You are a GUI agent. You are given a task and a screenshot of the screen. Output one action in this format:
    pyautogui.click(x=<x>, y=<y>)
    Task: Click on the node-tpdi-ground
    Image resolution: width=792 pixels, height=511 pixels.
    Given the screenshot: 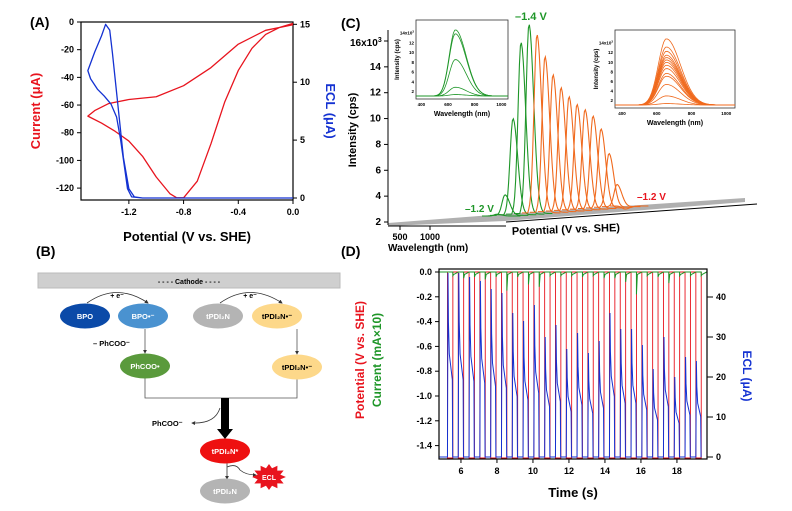 What is the action you would take?
    pyautogui.click(x=225, y=491)
    